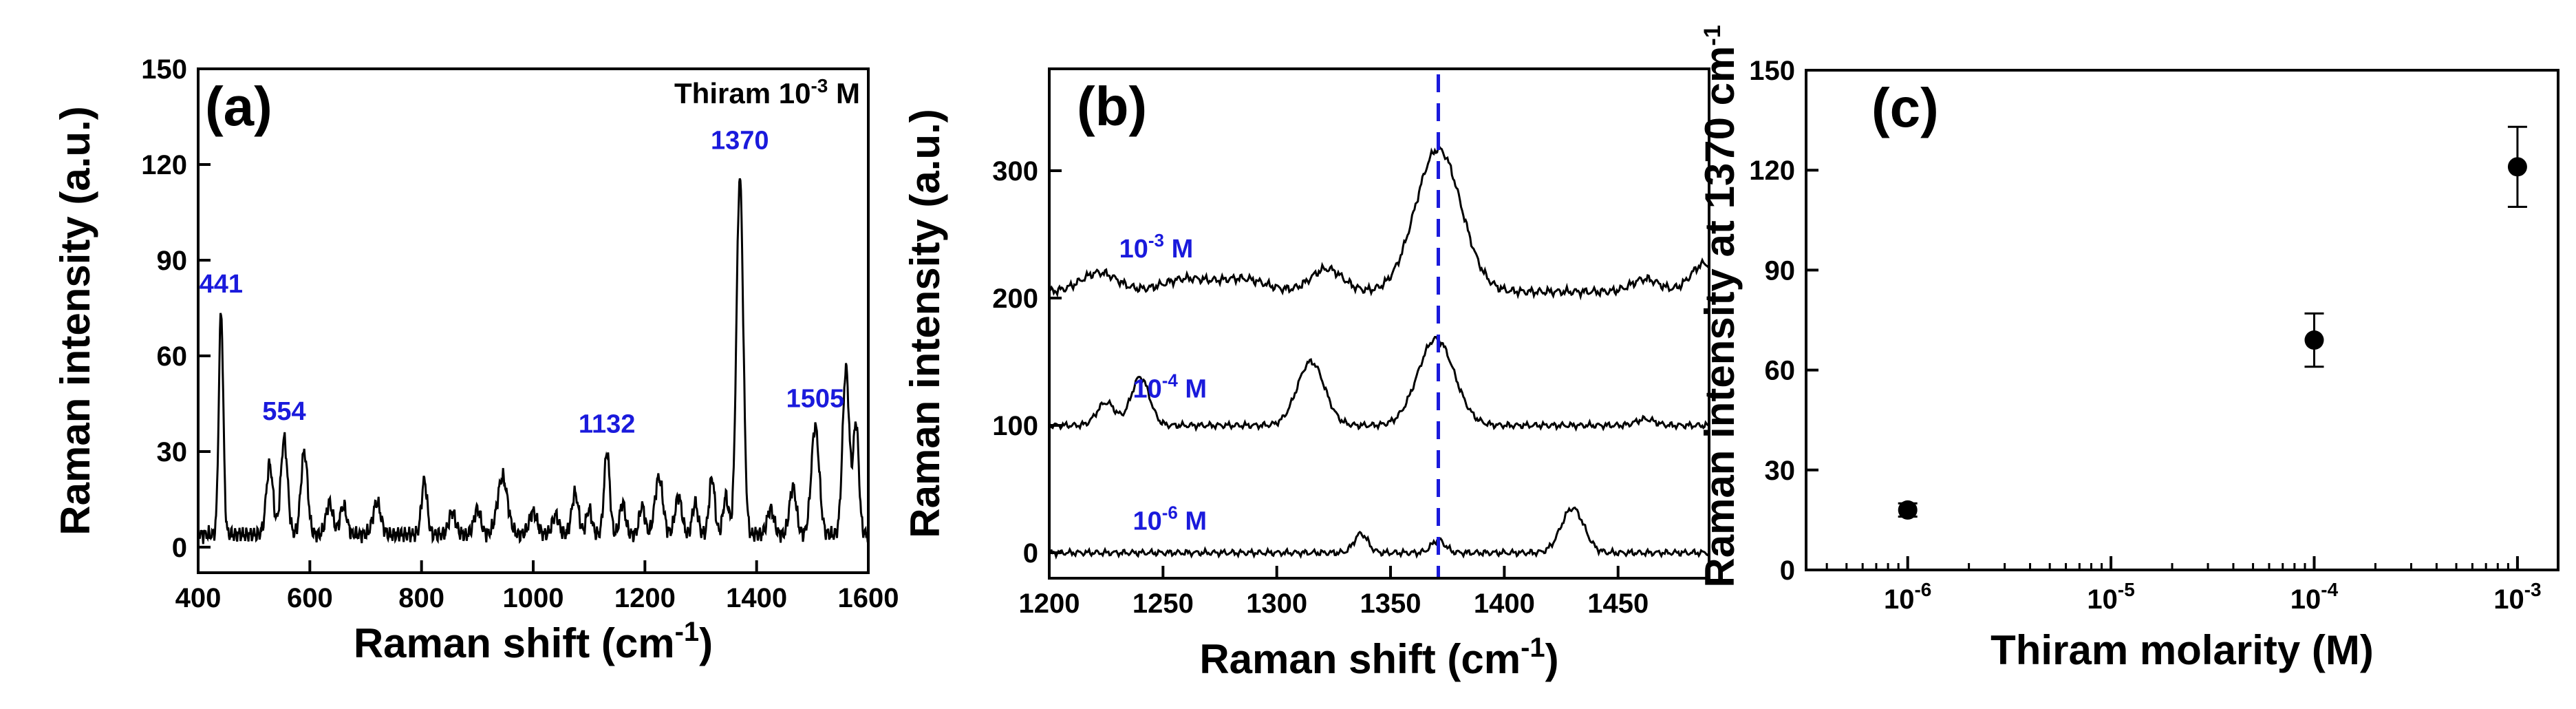 The height and width of the screenshot is (709, 2576). Describe the element at coordinates (533, 598) in the screenshot. I see `x-tick-label-a: 1000` at that location.